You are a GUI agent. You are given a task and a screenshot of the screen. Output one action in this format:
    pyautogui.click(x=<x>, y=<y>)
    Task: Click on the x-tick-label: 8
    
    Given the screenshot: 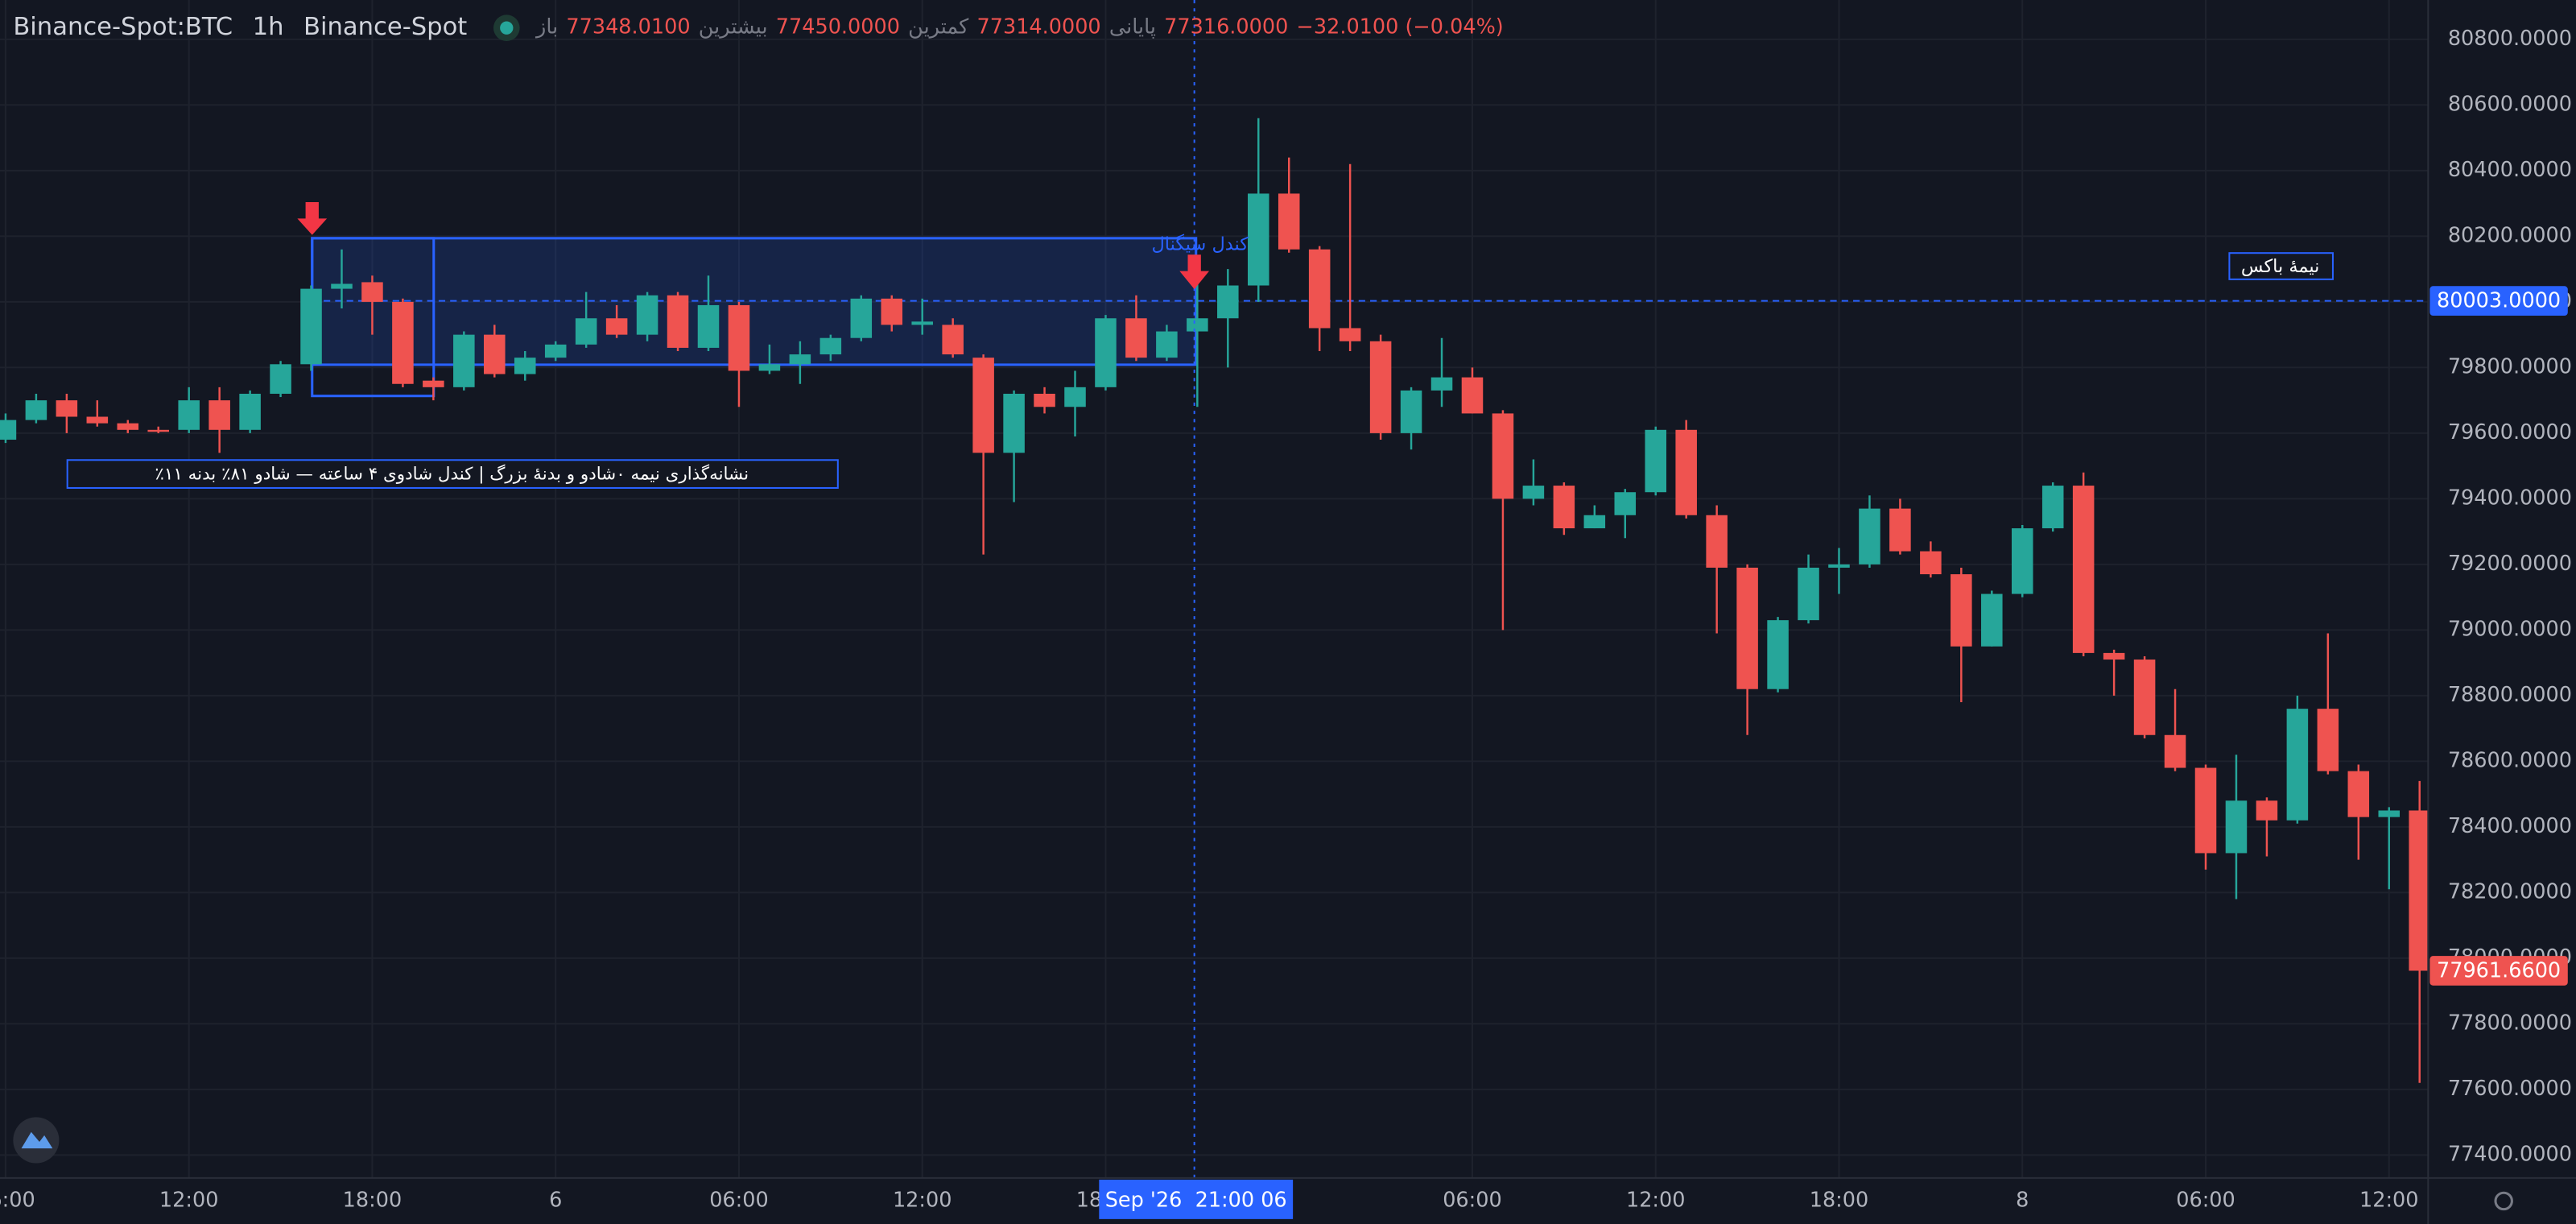 What is the action you would take?
    pyautogui.click(x=2022, y=1200)
    